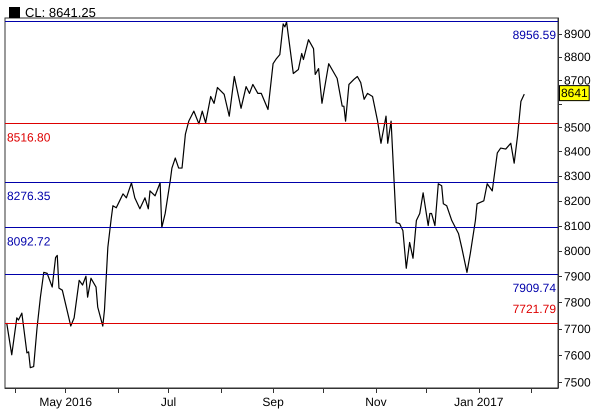 Image resolution: width=600 pixels, height=410 pixels. Describe the element at coordinates (578, 329) in the screenshot. I see `y-tick-label: 7700` at that location.